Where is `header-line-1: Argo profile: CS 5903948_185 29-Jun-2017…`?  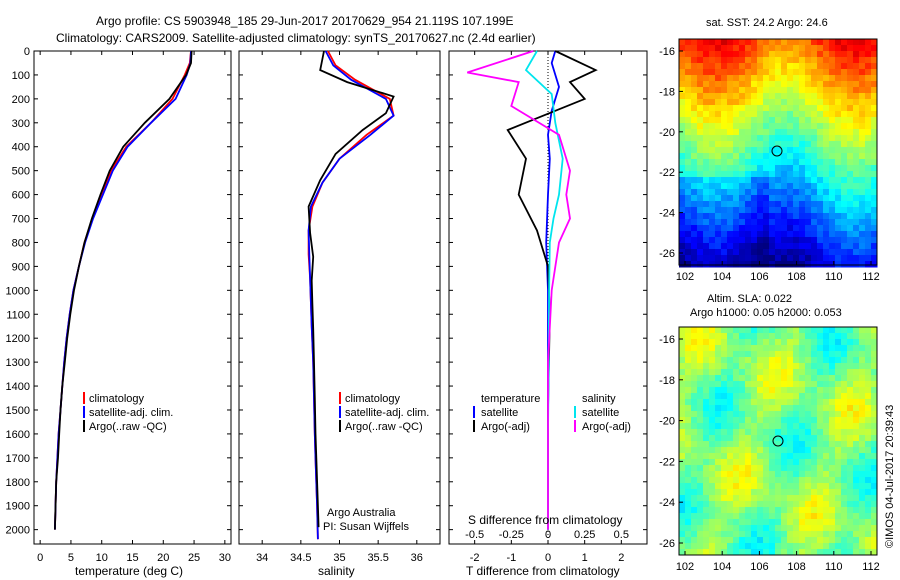 header-line-1: Argo profile: CS 5903948_185 29-Jun-2017… is located at coordinates (304, 21).